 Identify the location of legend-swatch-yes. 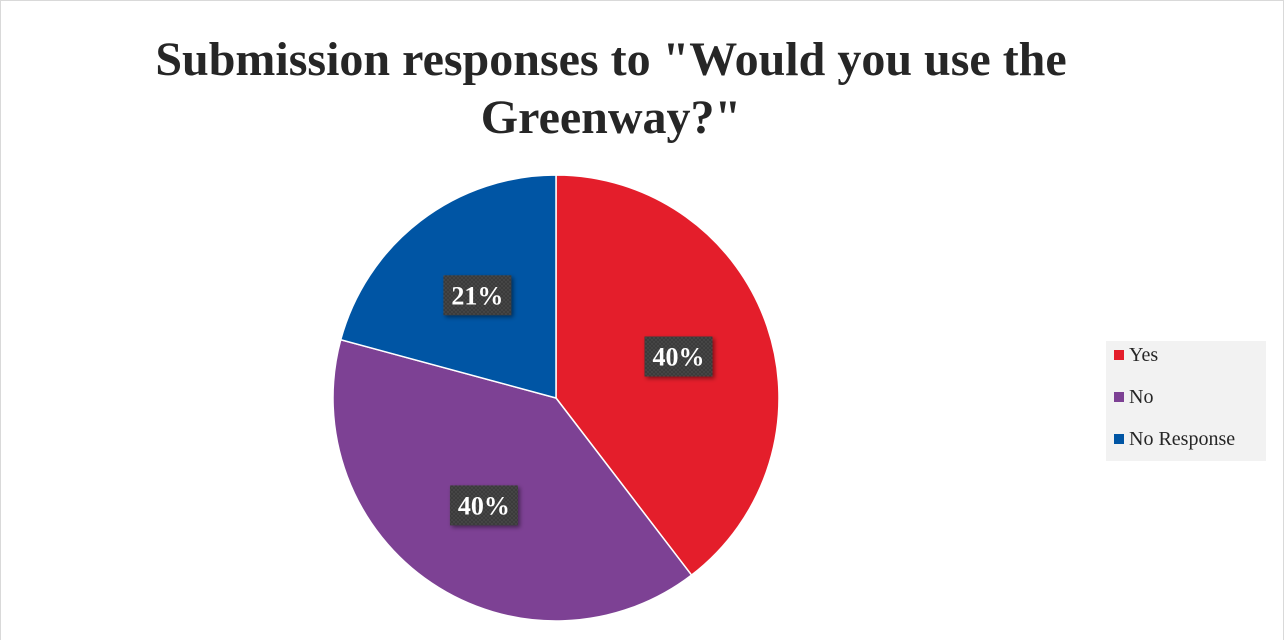
(1119, 355).